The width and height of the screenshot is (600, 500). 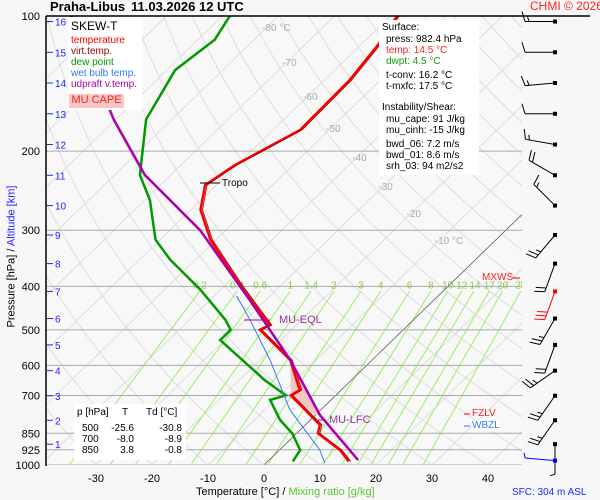 What do you see at coordinates (88, 7) in the screenshot?
I see `station-title: Praha-Libus` at bounding box center [88, 7].